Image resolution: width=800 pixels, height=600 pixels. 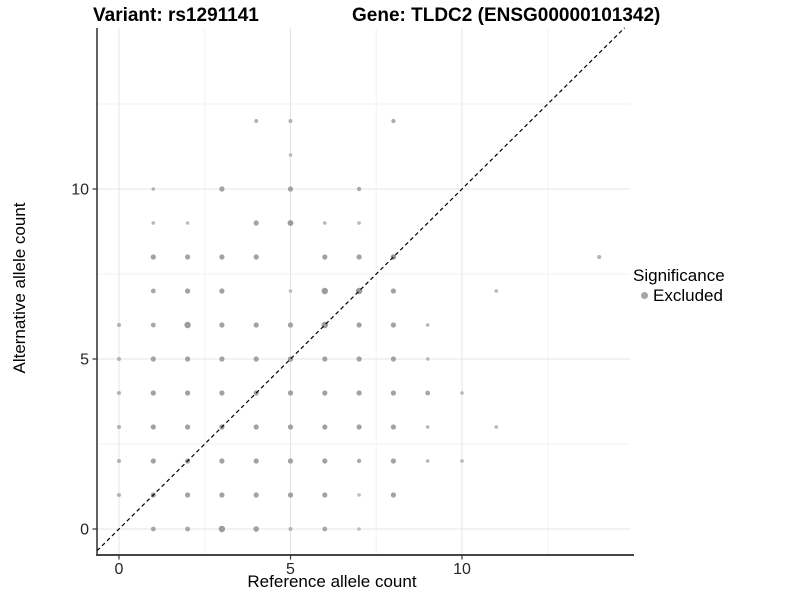 What do you see at coordinates (176, 15) in the screenshot?
I see `plot-title-variant: Variant: rs1291141` at bounding box center [176, 15].